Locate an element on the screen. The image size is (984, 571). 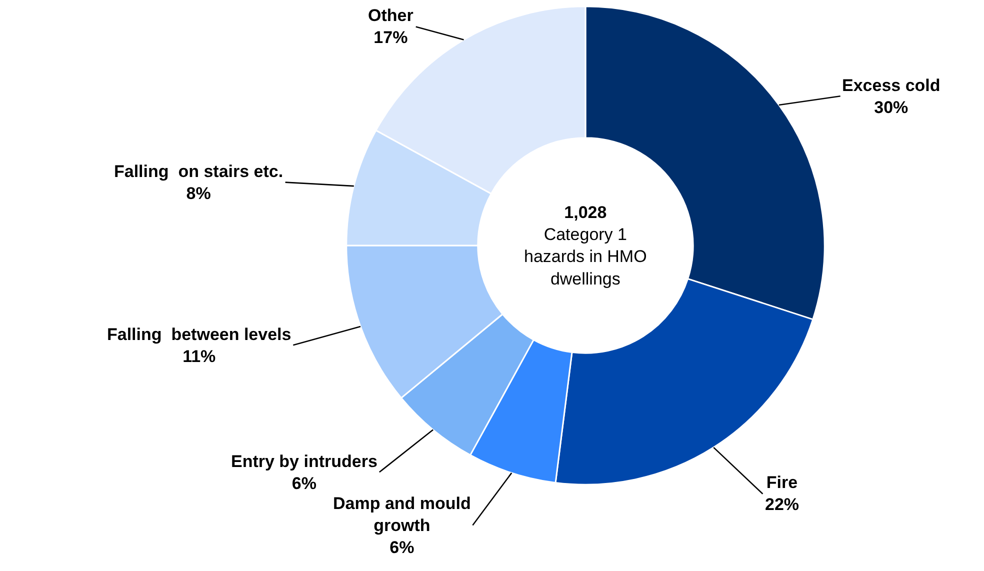
slice-label: Falling between levels is located at coordinates (199, 334).